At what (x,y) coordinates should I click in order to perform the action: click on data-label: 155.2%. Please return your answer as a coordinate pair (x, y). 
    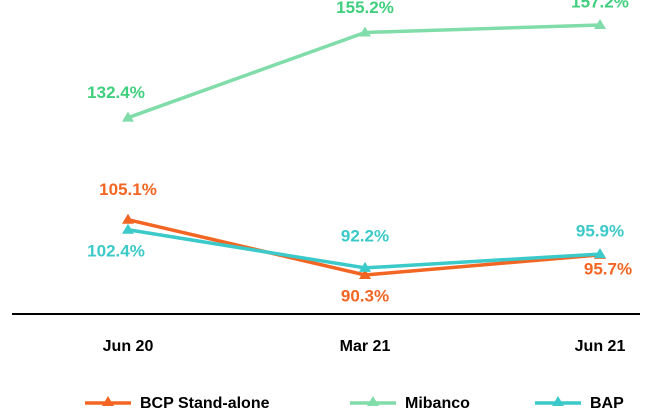
    Looking at the image, I should click on (365, 8).